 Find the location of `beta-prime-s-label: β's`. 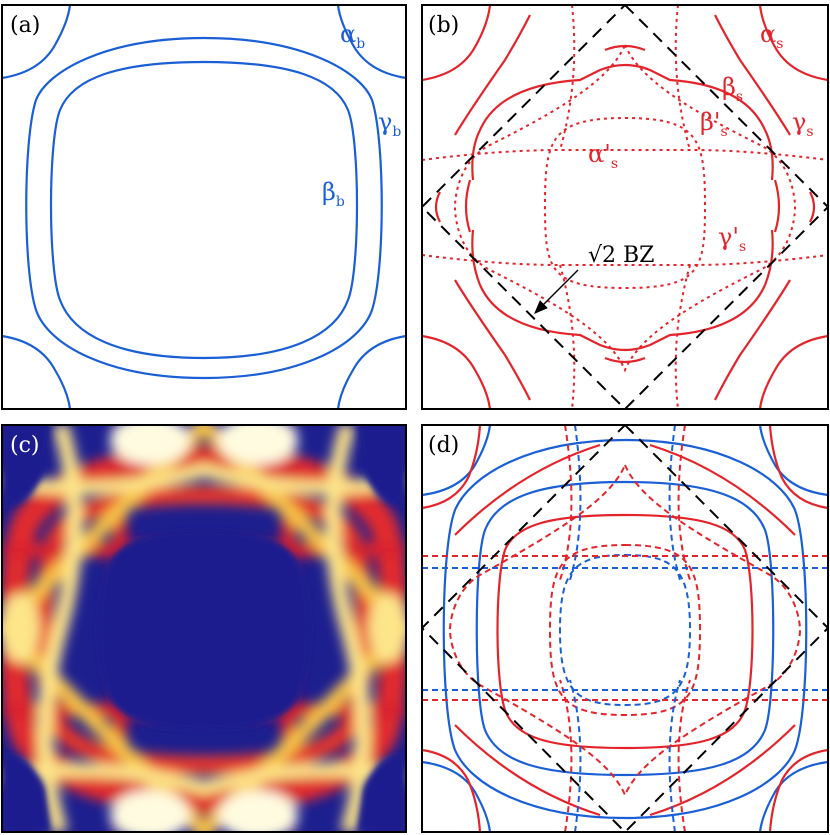

beta-prime-s-label: β's is located at coordinates (714, 124).